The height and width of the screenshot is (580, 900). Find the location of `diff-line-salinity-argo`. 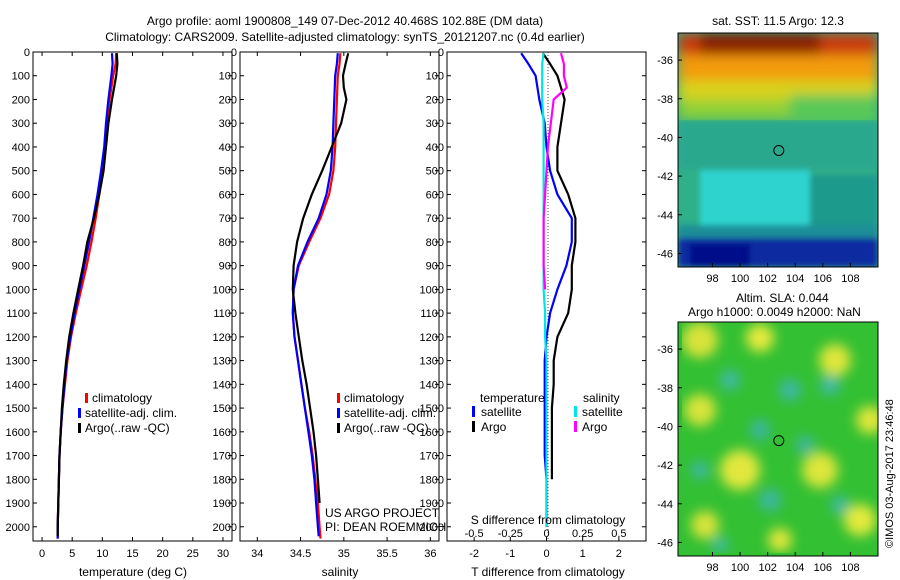

diff-line-salinity-argo is located at coordinates (555, 171).